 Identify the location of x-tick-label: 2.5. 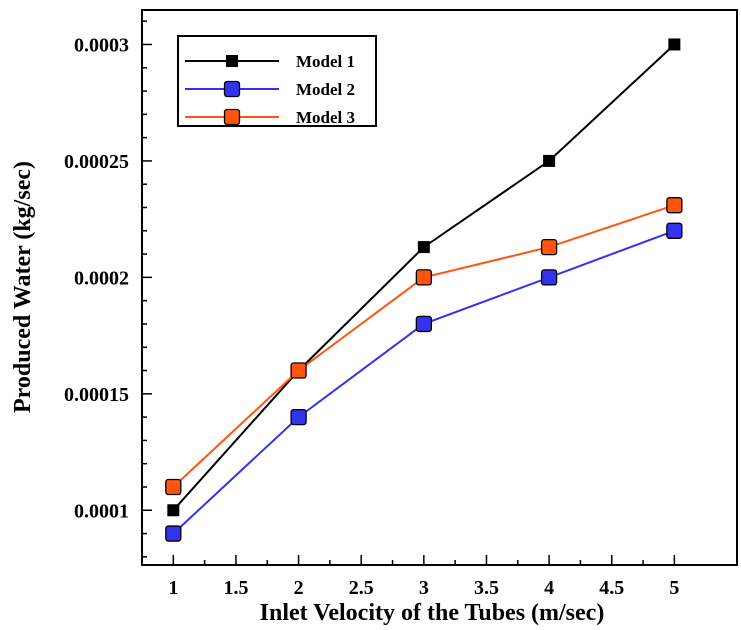
(361, 588).